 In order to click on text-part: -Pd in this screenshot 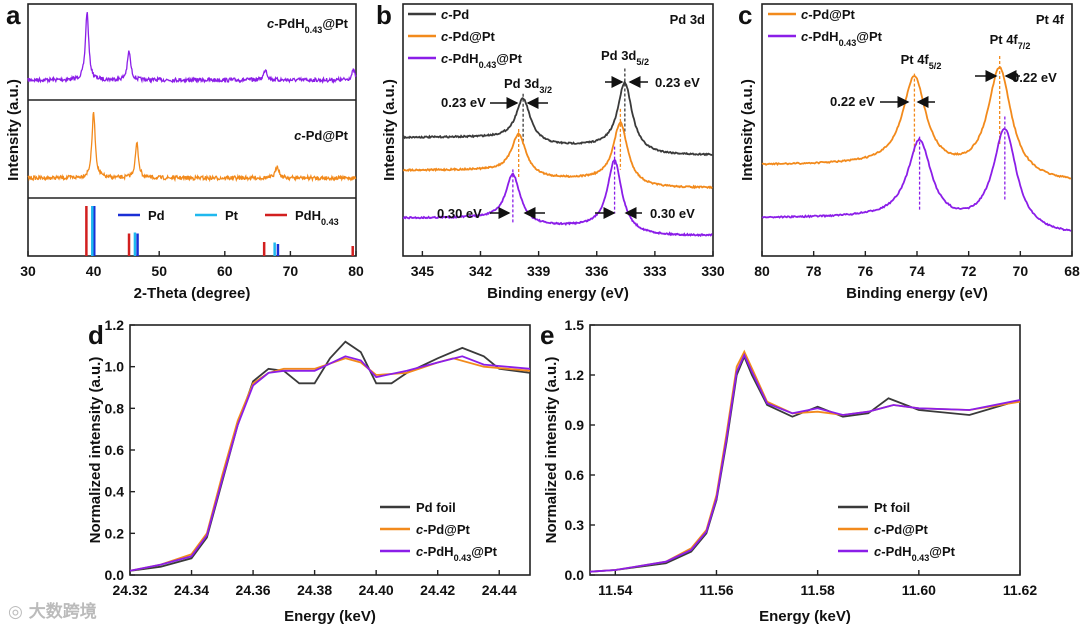, I will do `click(458, 14)`.